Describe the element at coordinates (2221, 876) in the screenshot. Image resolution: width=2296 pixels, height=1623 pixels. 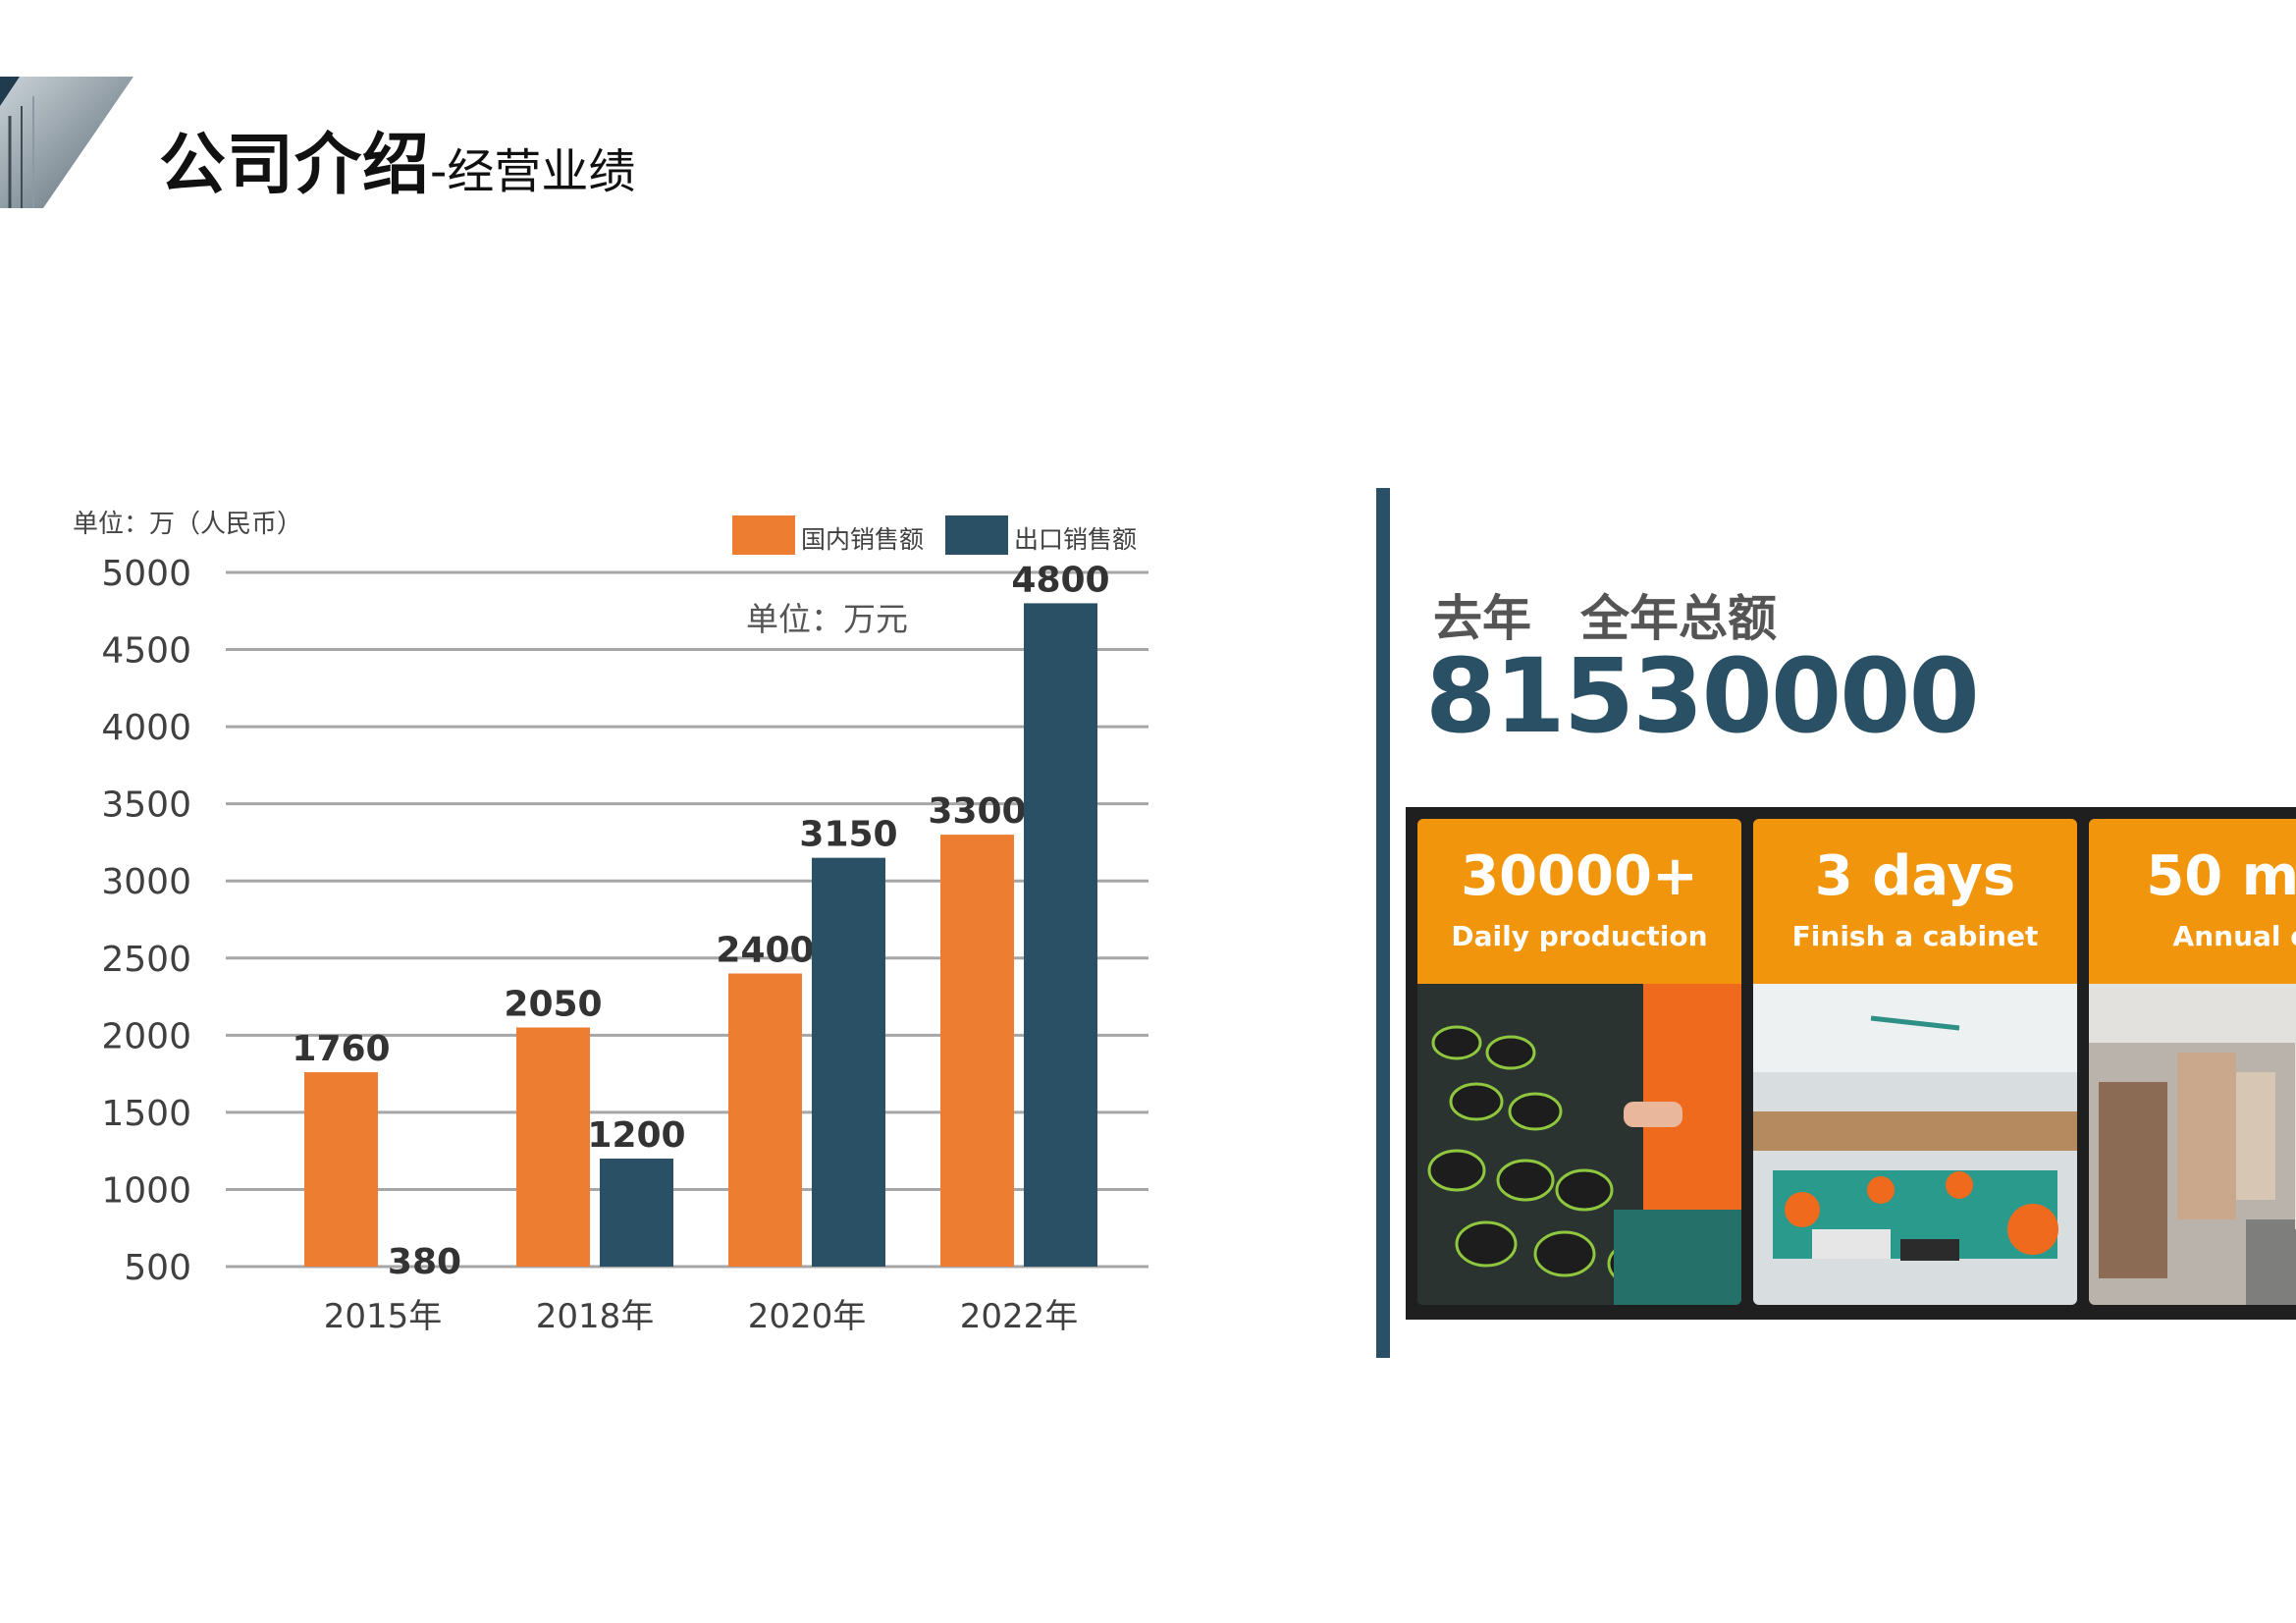
I see `card-big-text: 50 mill` at that location.